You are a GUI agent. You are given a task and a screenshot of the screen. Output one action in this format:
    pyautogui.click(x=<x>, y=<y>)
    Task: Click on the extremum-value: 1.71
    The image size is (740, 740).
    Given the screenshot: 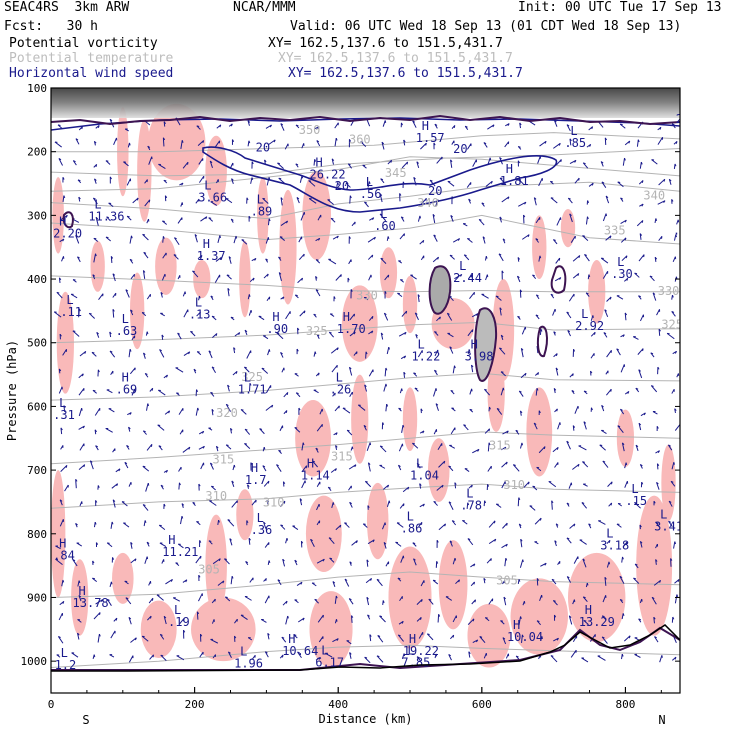 What is the action you would take?
    pyautogui.click(x=252, y=390)
    